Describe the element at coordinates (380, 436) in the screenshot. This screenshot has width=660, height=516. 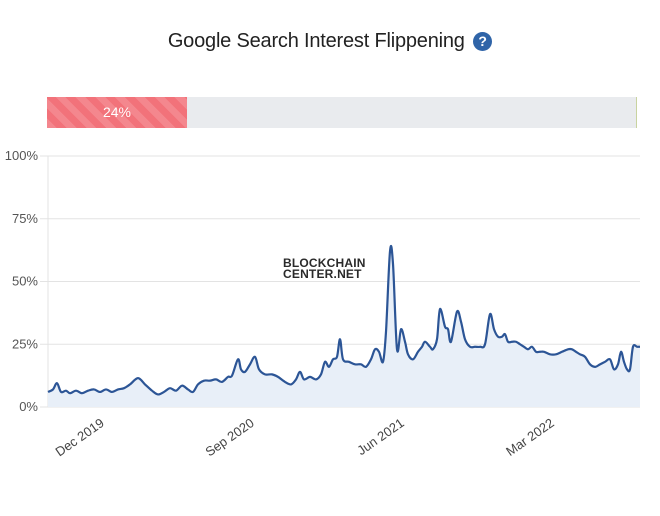
I see `svg-text: Jun 2021` at that location.